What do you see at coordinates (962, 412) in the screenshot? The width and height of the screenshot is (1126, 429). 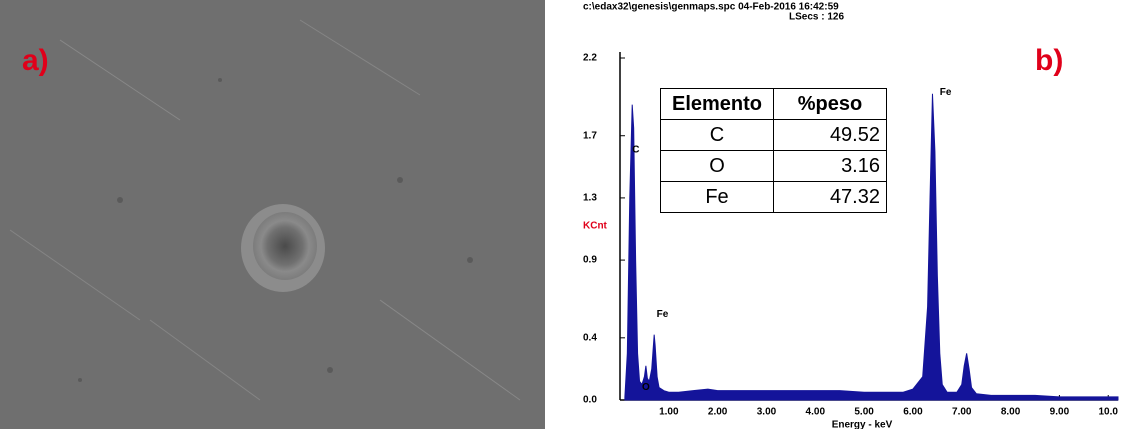 I see `x-tick-label: 7.00` at bounding box center [962, 412].